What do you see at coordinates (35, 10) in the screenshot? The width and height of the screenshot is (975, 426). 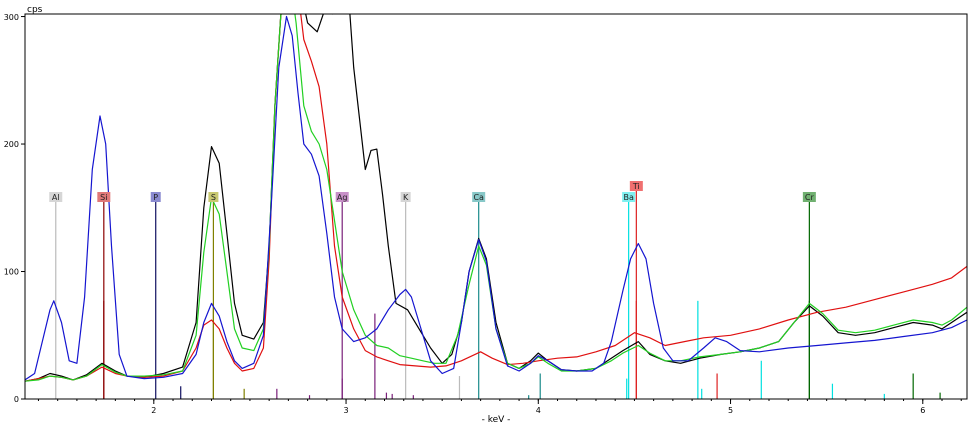 I see `y-axis-label: cps` at bounding box center [35, 10].